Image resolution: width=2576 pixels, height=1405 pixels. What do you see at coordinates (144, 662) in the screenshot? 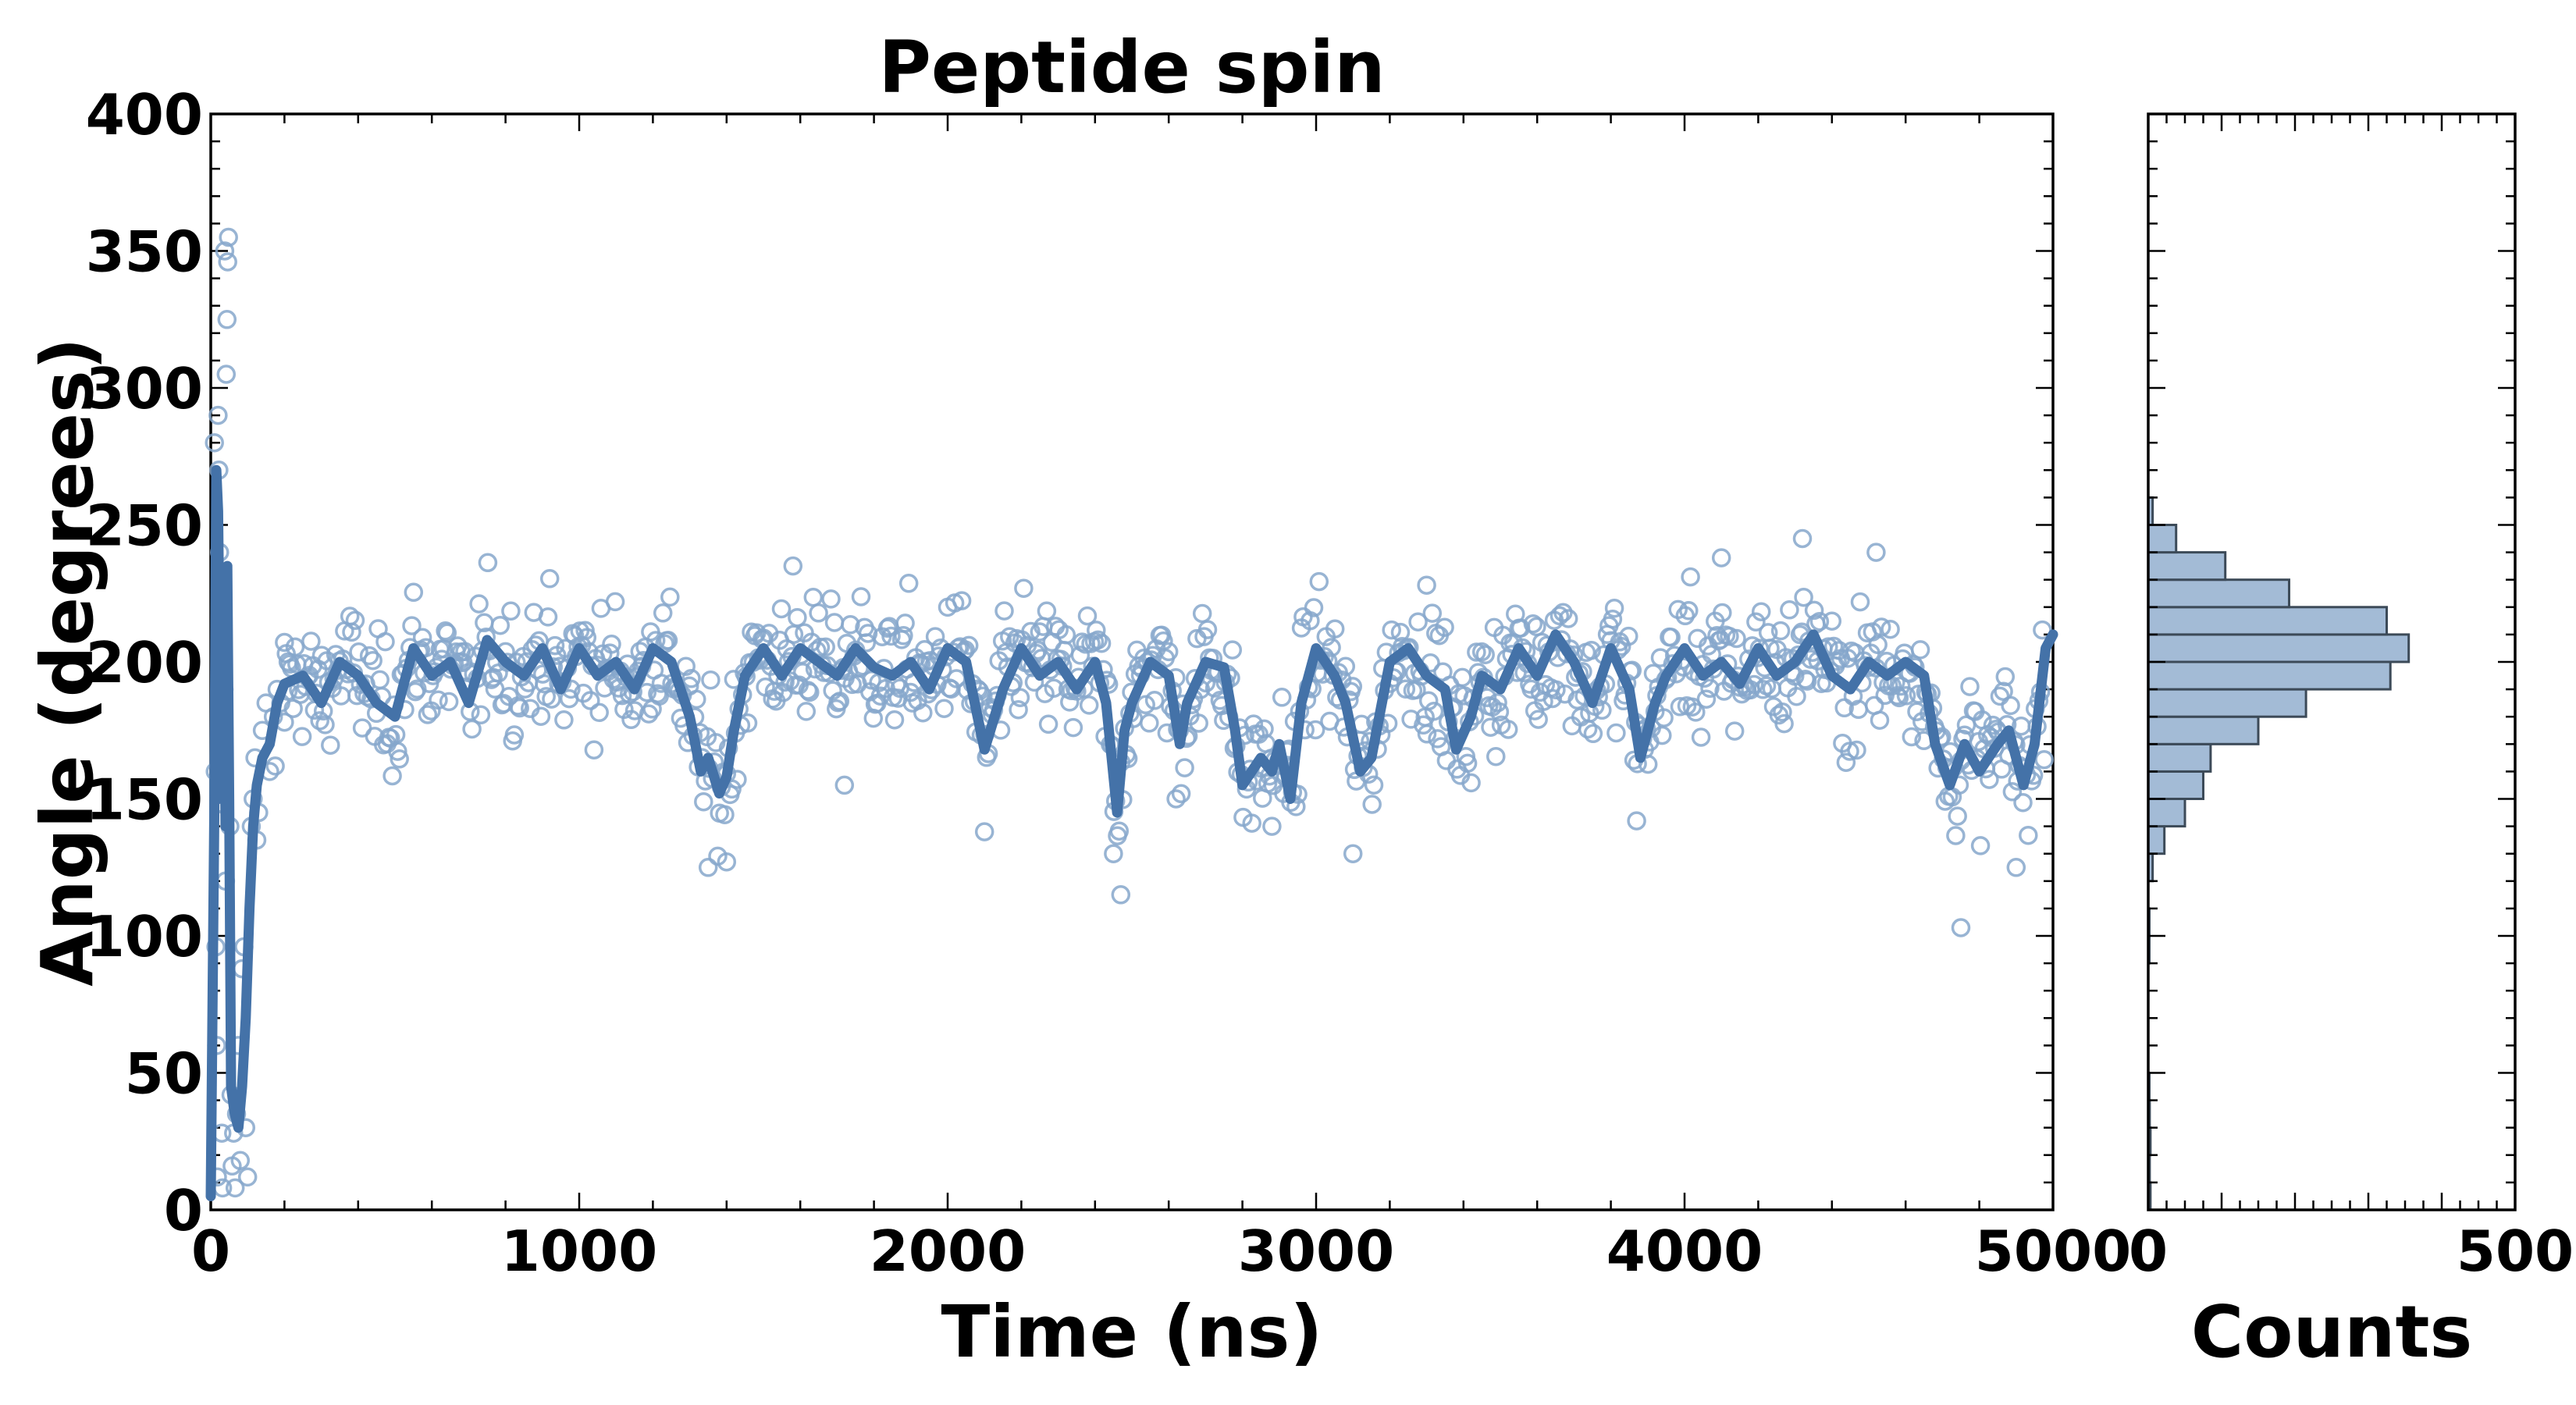
I see `y-tick-label: 200` at bounding box center [144, 662].